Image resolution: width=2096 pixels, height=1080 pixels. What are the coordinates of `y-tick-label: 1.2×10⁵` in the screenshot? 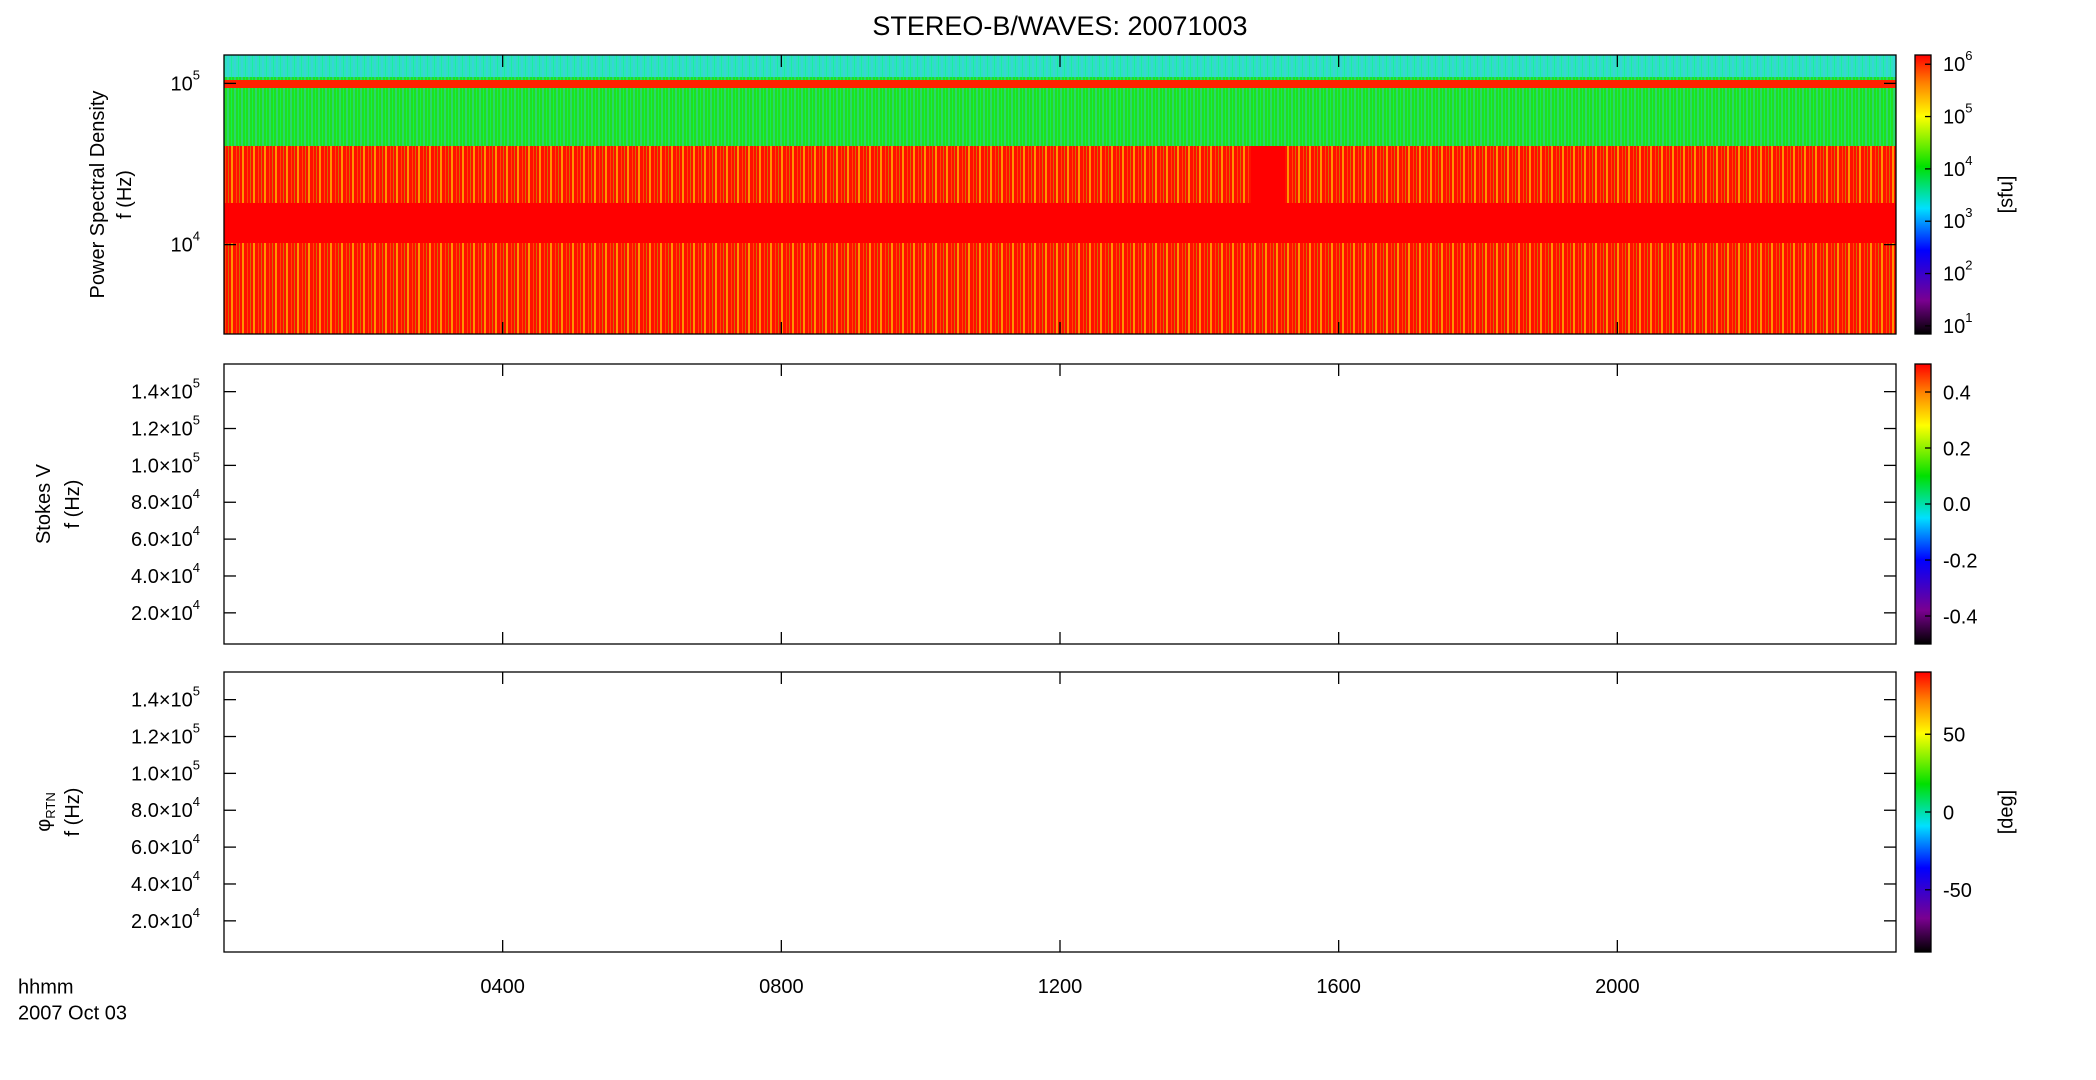 It's located at (165, 735).